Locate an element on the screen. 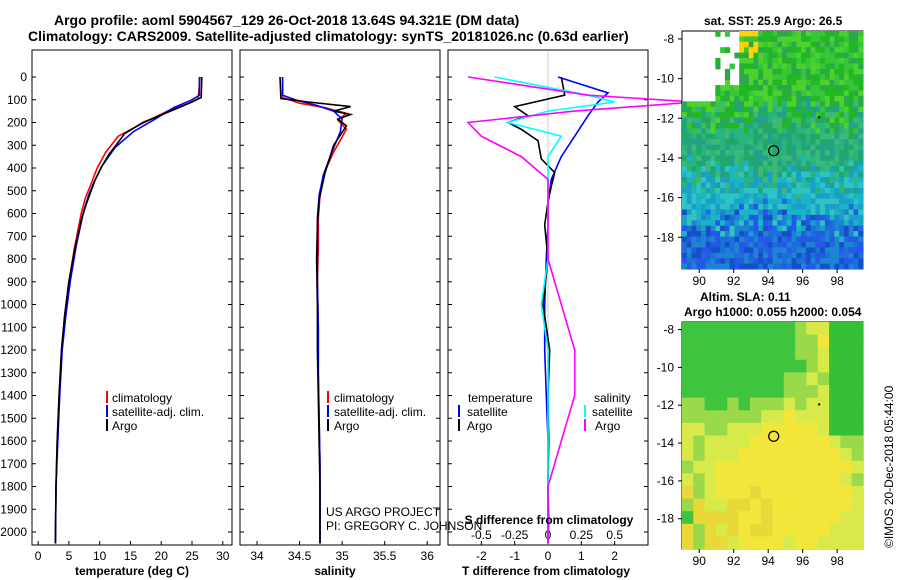  depth-tick-label: 1500 is located at coordinates (13, 418).